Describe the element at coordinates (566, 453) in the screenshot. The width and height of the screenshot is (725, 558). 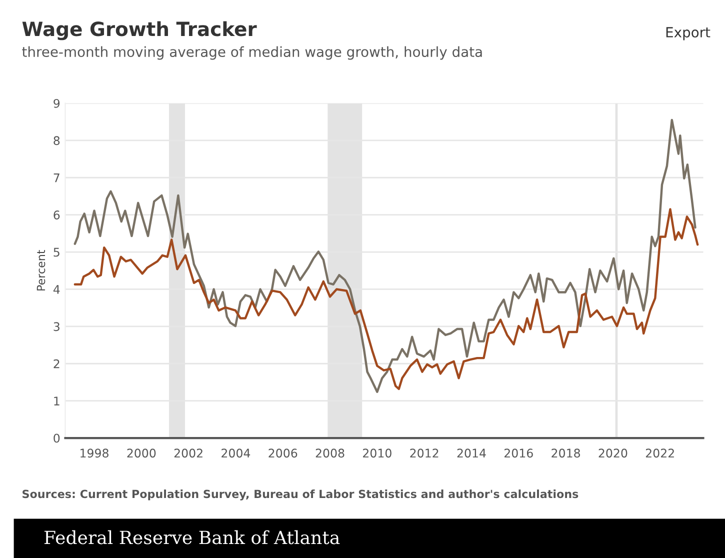
I see `x-tick-label: 2018` at that location.